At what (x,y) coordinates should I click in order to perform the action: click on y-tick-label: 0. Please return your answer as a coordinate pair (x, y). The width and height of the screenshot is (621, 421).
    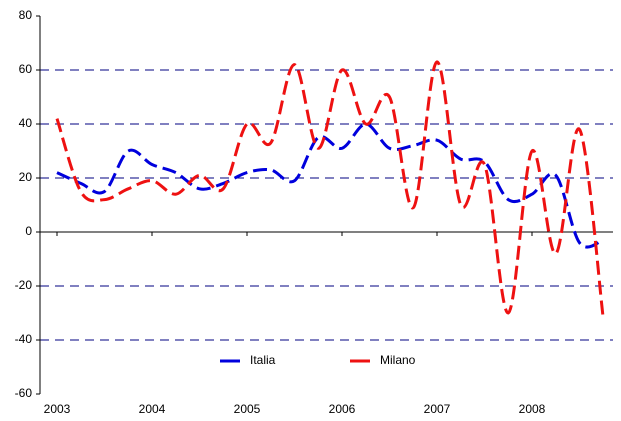
    Looking at the image, I should click on (28, 231).